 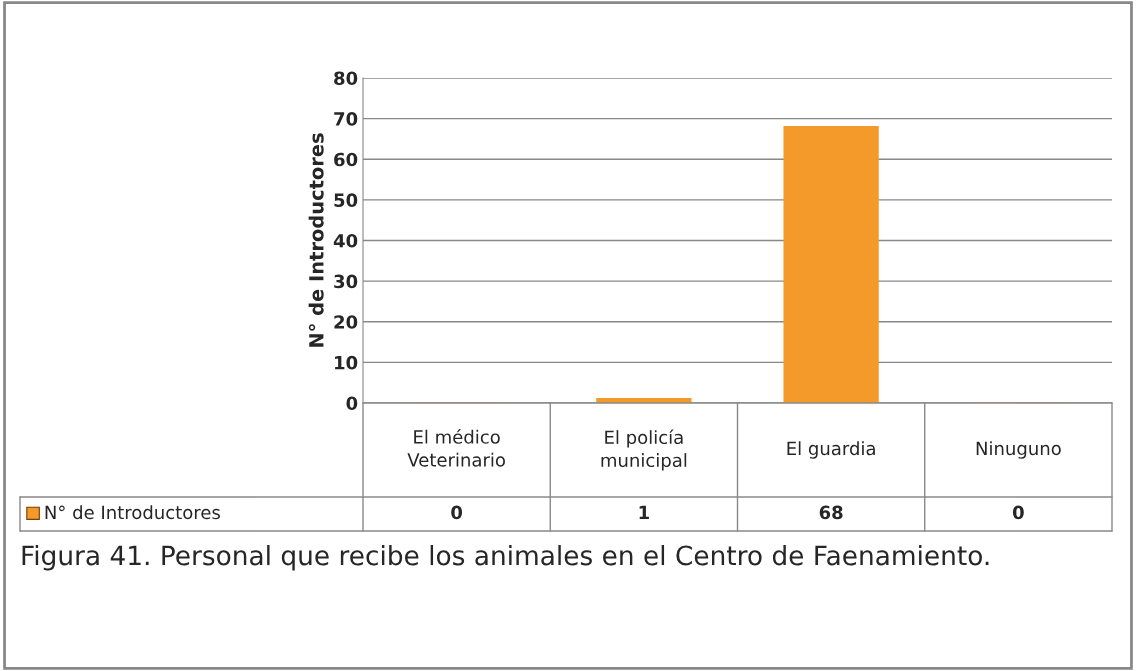 I want to click on y-tick-label: 70, so click(x=346, y=119).